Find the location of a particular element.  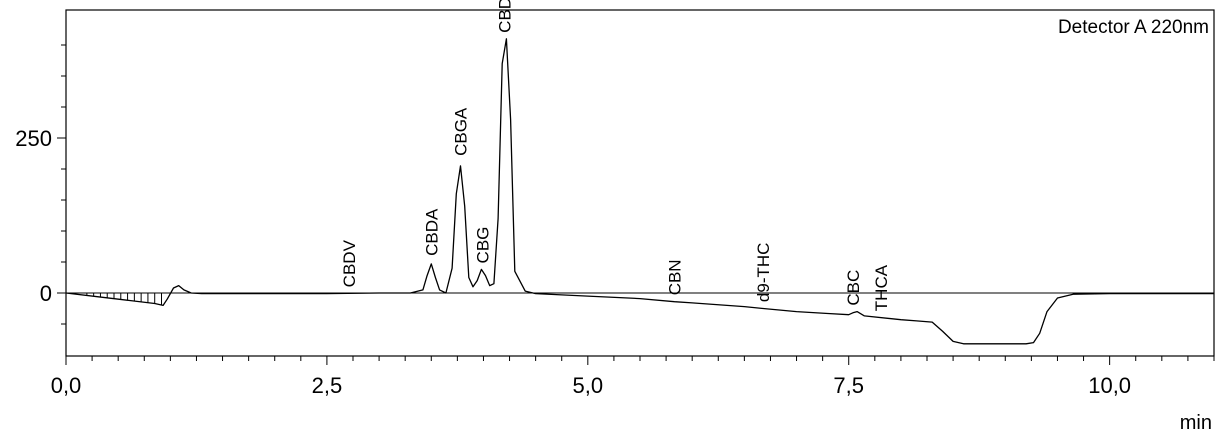

detector-label: Detector A 220nm is located at coordinates (1133, 27).